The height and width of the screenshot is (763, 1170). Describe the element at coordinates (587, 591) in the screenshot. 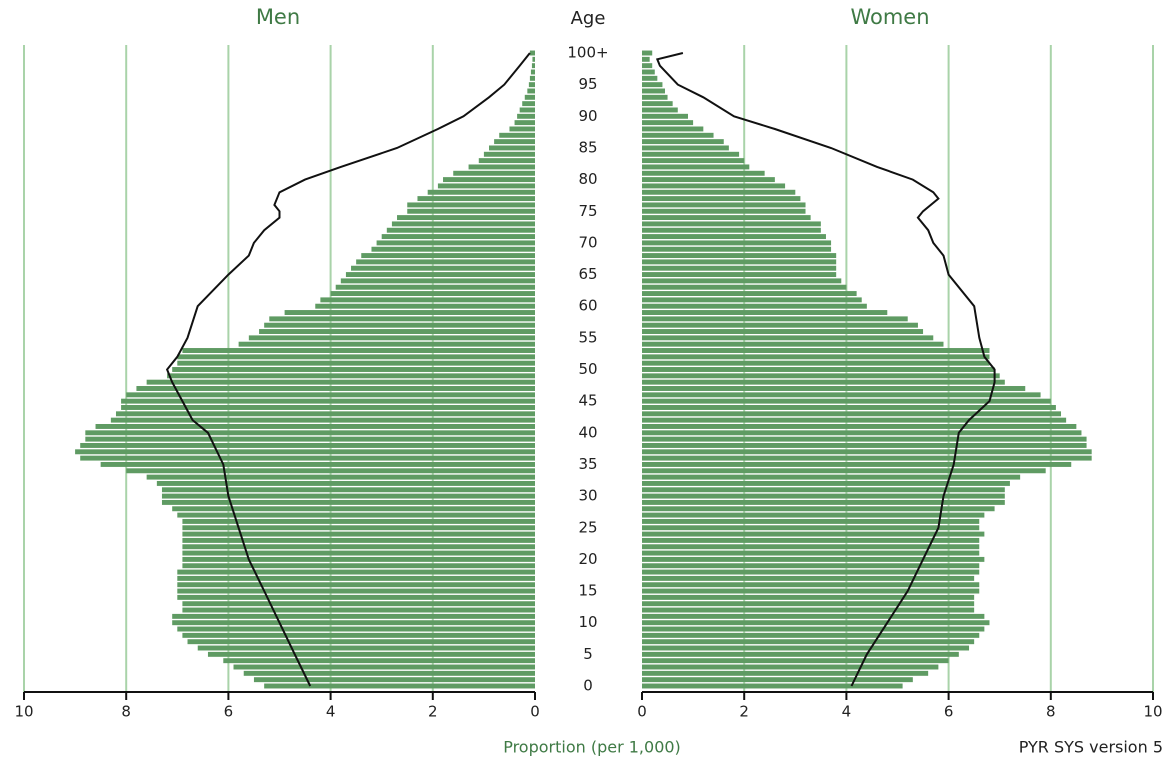

I see `age-label: 15` at that location.